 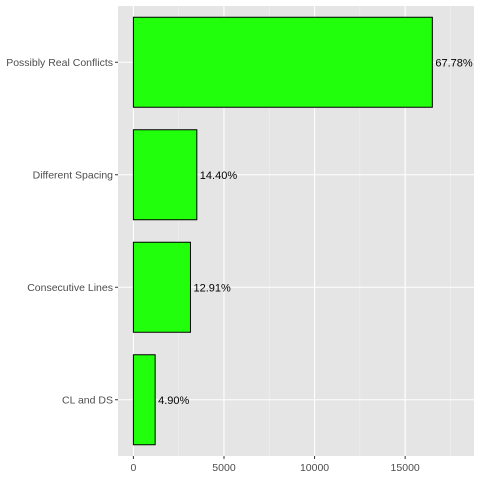 I want to click on data-label: 67.78%, so click(x=454, y=63).